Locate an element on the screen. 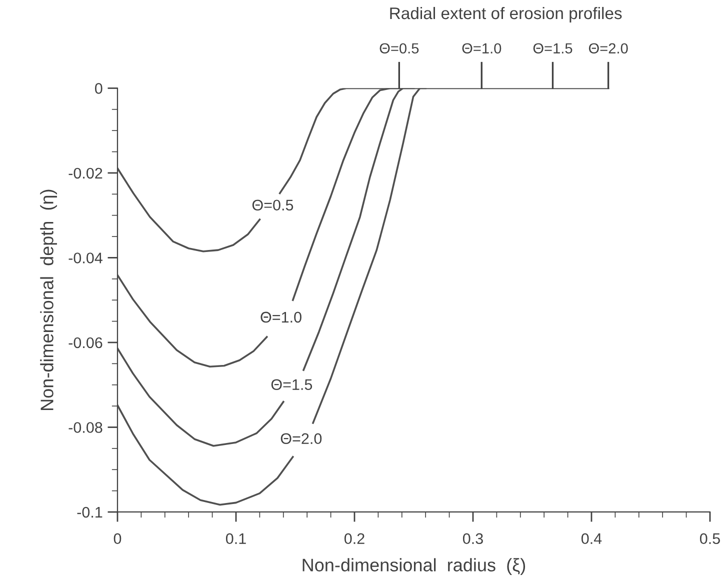  x-tick-label: 0.5 is located at coordinates (710, 538).